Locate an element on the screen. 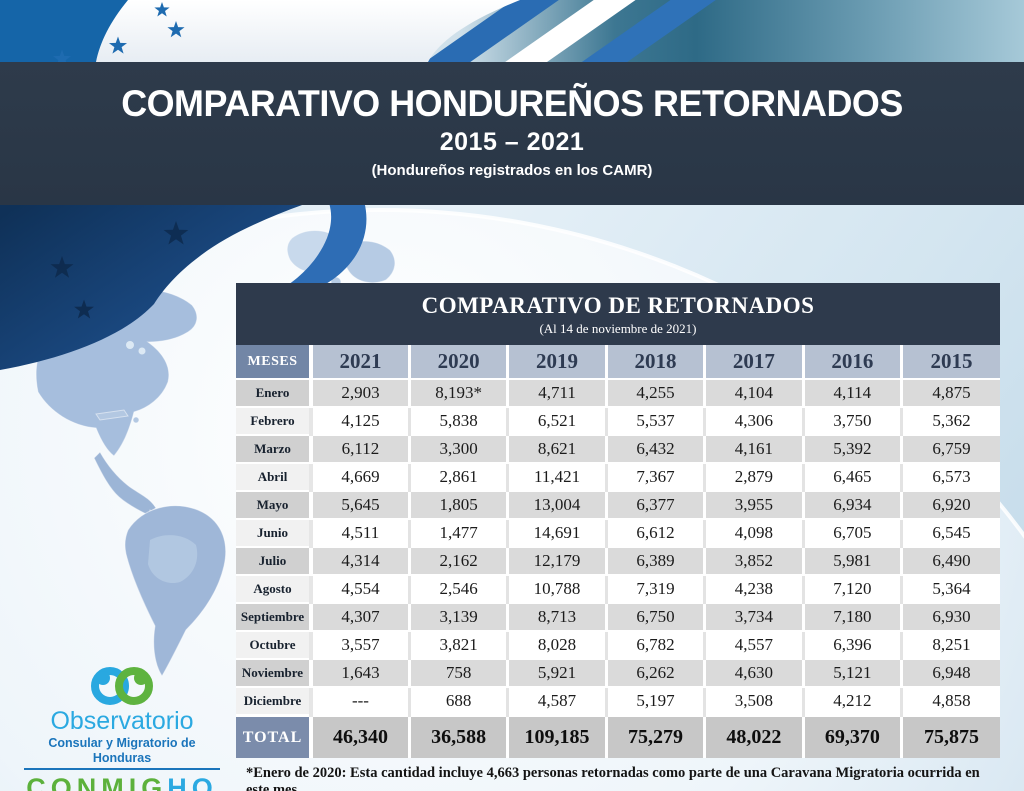 Image resolution: width=1024 pixels, height=791 pixels. value-cell: 4,587 is located at coordinates (557, 701).